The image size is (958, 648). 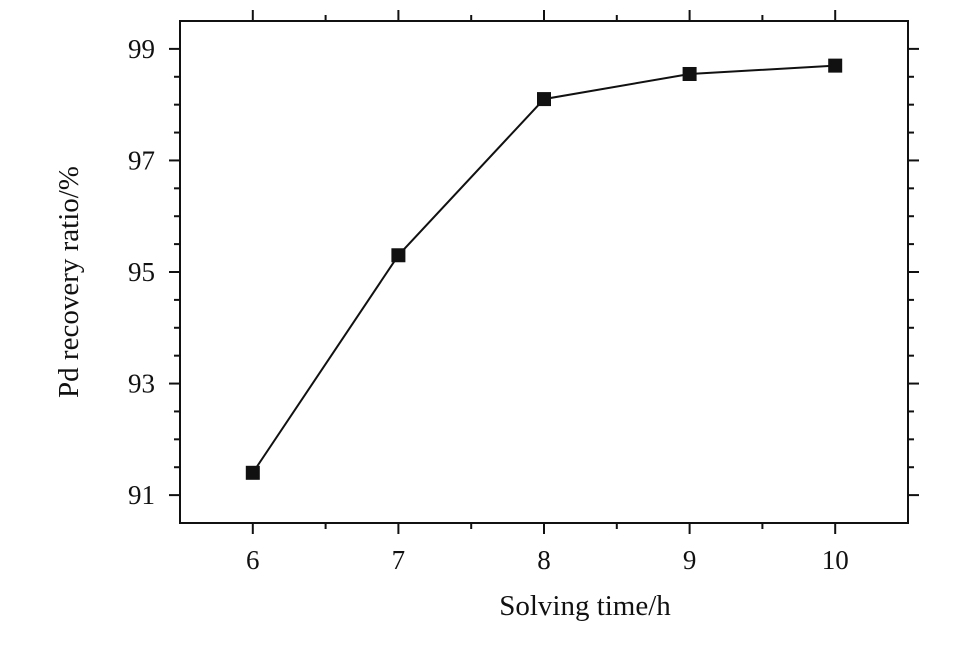 What do you see at coordinates (69, 282) in the screenshot?
I see `y-axis-label: Pd recovery ratio/%` at bounding box center [69, 282].